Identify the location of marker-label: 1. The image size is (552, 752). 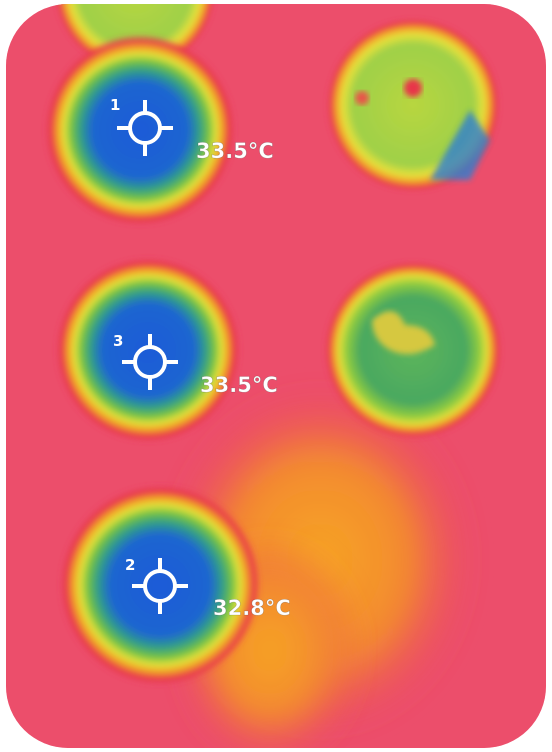
(115, 105).